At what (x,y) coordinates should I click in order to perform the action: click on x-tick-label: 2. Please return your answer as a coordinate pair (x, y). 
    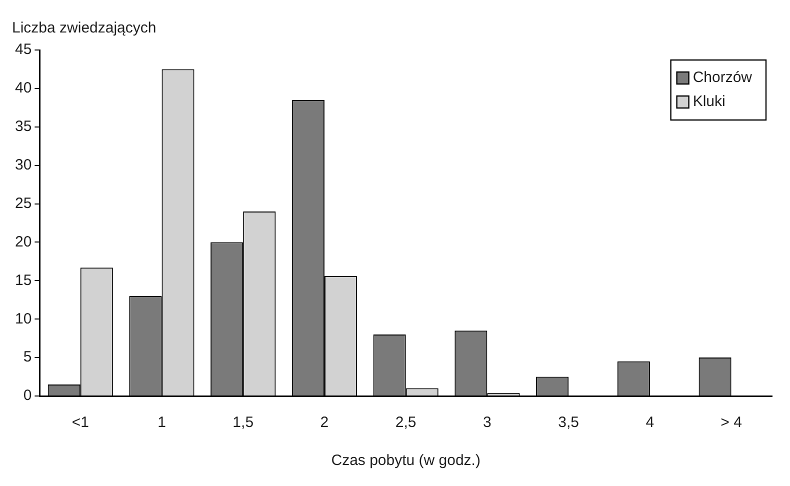
    Looking at the image, I should click on (324, 423).